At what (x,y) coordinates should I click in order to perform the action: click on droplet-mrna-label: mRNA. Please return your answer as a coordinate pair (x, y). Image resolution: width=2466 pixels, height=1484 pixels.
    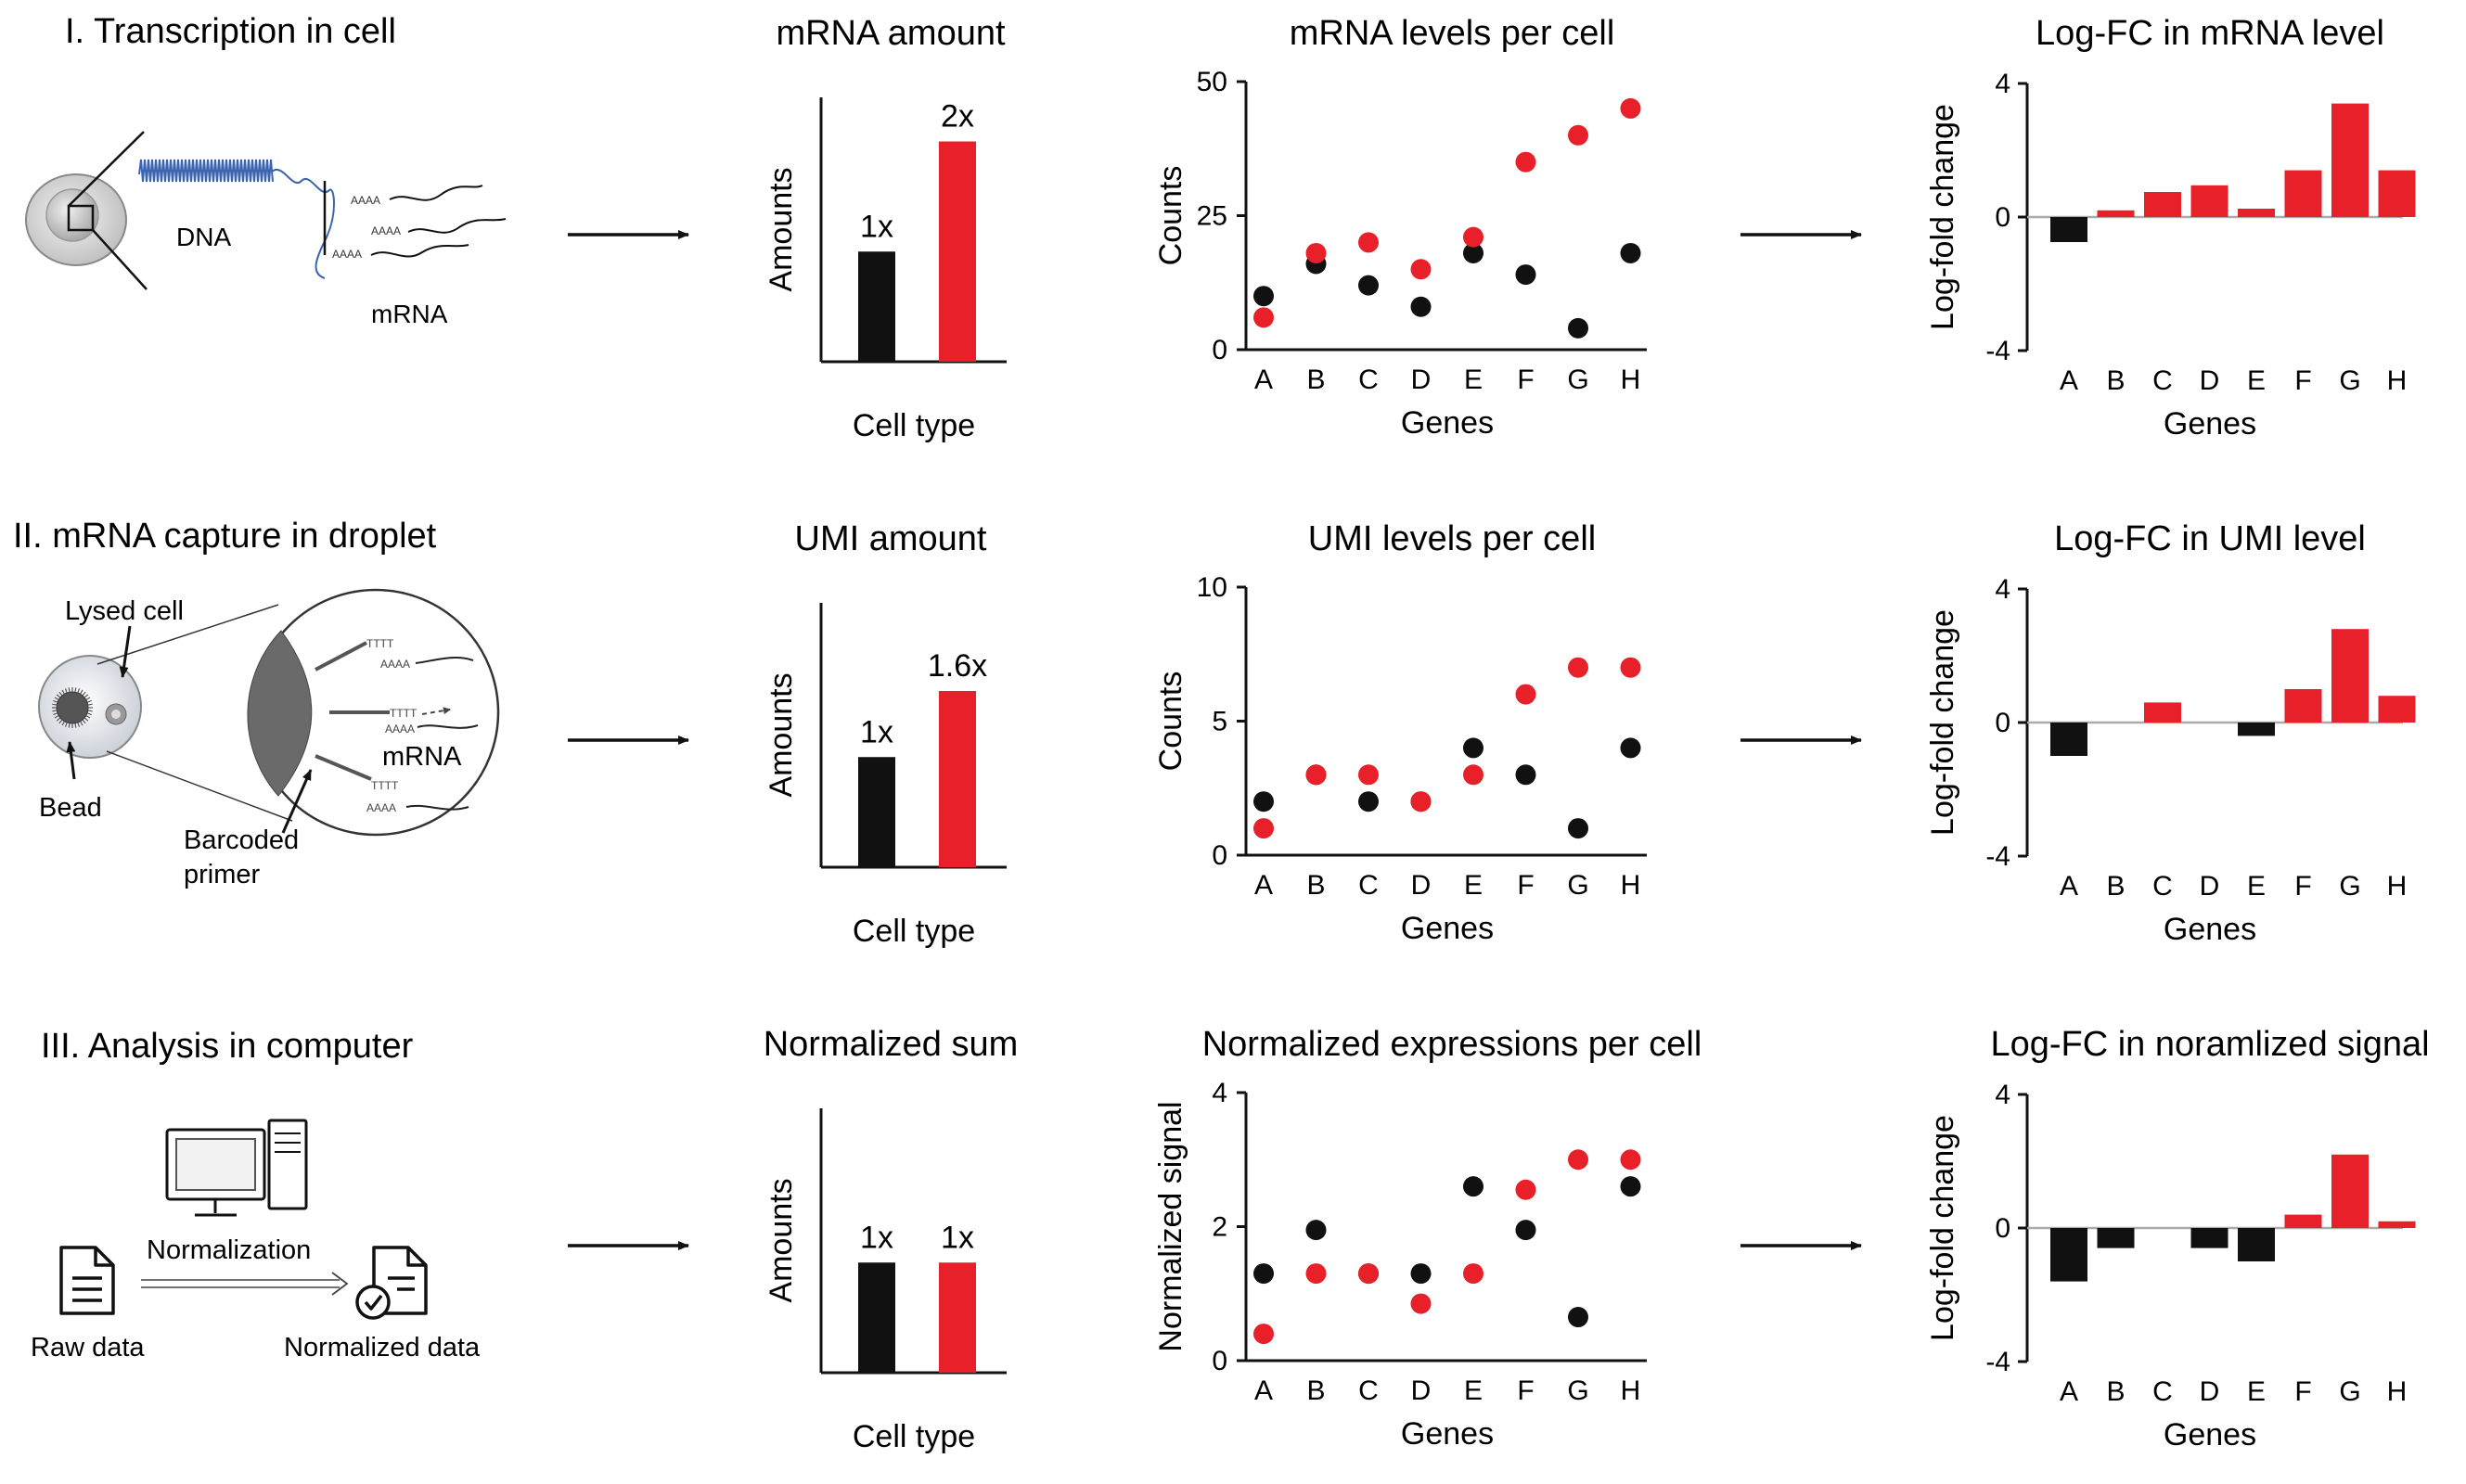
    Looking at the image, I should click on (422, 757).